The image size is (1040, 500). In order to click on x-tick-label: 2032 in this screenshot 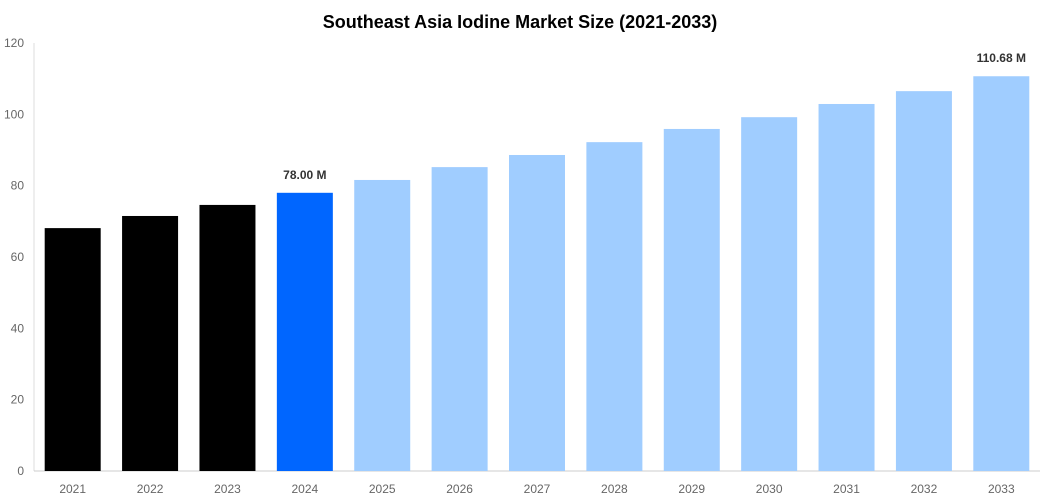, I will do `click(924, 489)`.